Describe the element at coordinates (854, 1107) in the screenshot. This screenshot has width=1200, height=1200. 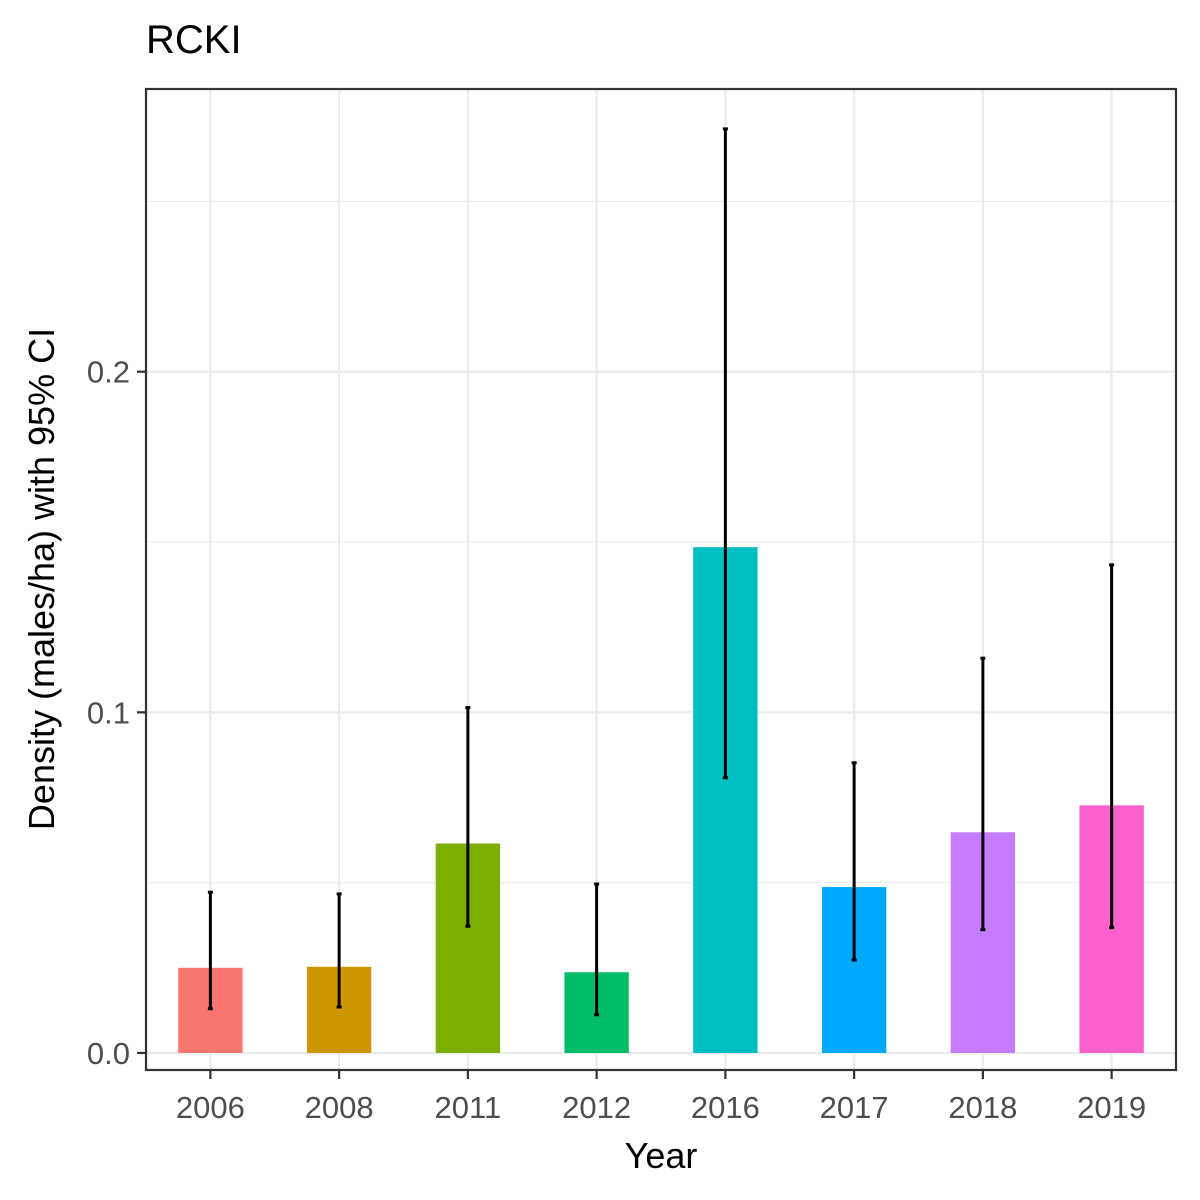
I see `x-tick-label: 2017` at that location.